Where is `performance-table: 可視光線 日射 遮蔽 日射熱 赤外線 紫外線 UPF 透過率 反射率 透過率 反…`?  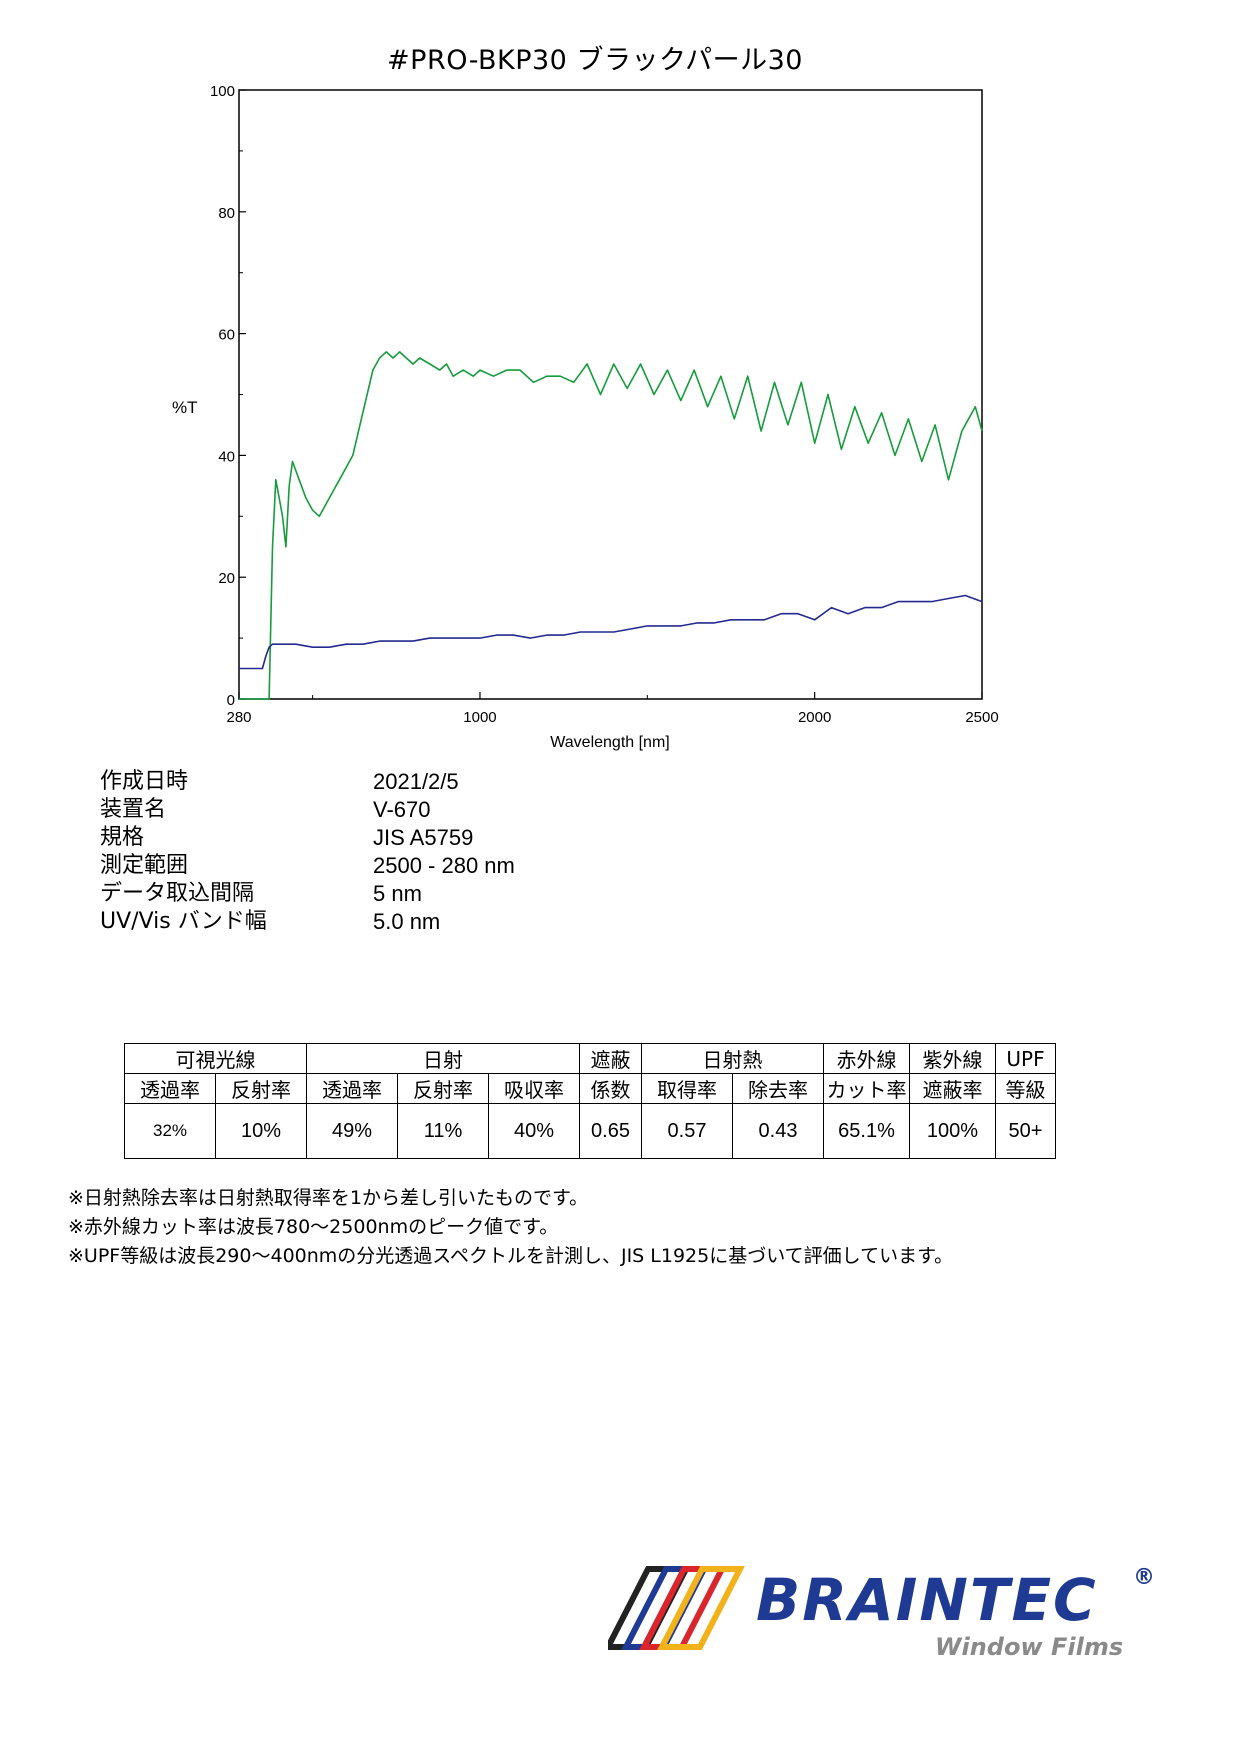
performance-table: 可視光線 日射 遮蔽 日射熱 赤外線 紫外線 UPF 透過率 反射率 透過率 反… is located at coordinates (590, 1101).